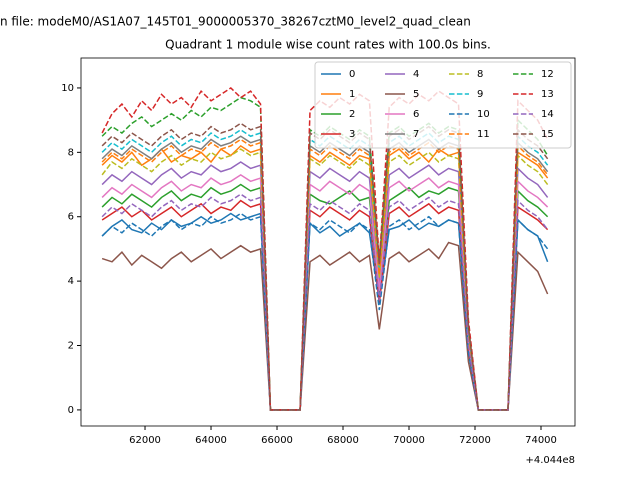 This screenshot has height=480, width=640. I want to click on legend-label: 2, so click(352, 114).